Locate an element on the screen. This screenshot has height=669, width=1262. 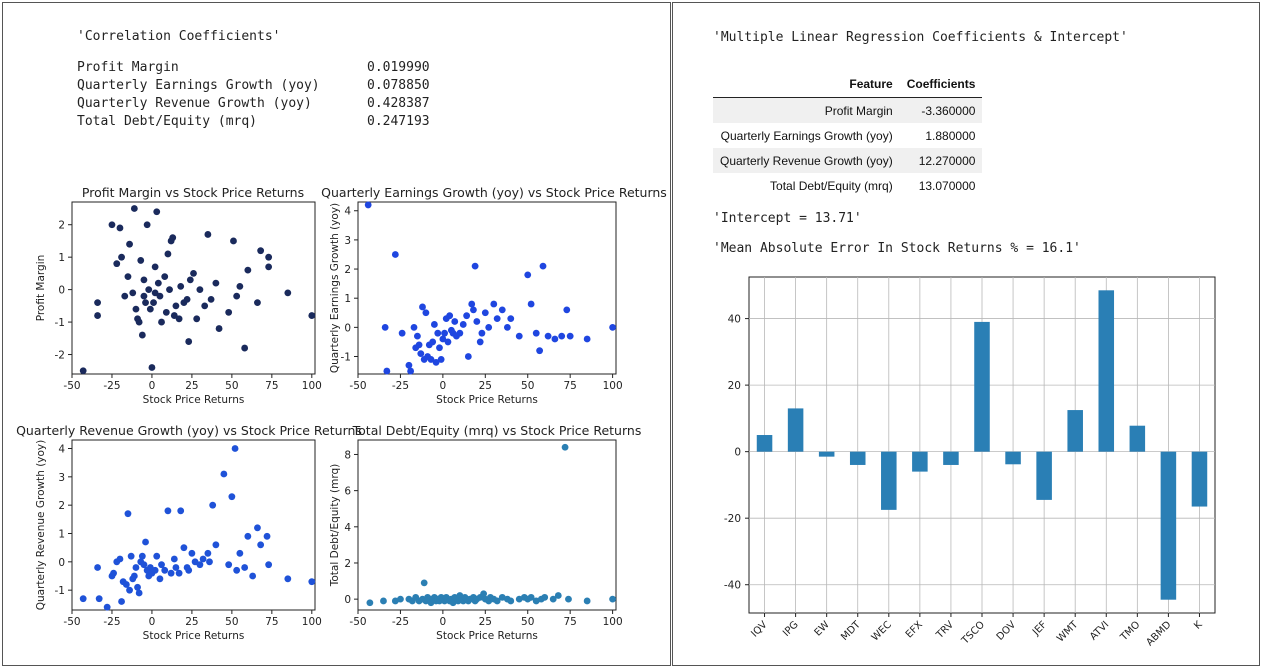
header-feature: Feature is located at coordinates (806, 85).